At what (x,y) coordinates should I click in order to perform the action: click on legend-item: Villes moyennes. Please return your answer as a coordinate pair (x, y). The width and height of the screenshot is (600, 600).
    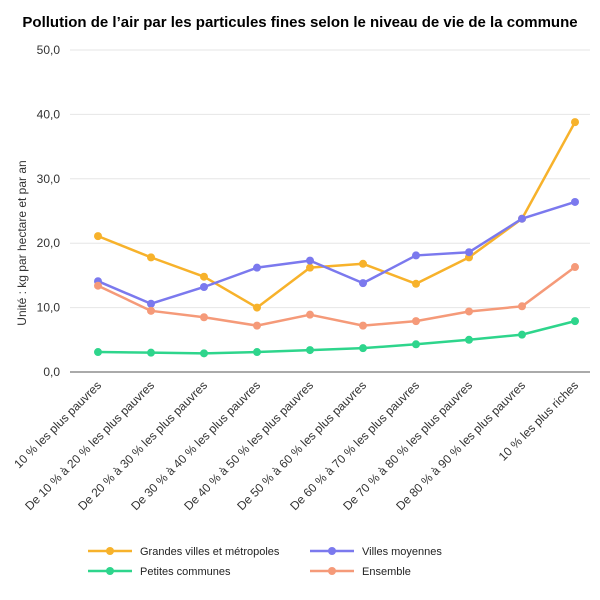
    Looking at the image, I should click on (376, 552).